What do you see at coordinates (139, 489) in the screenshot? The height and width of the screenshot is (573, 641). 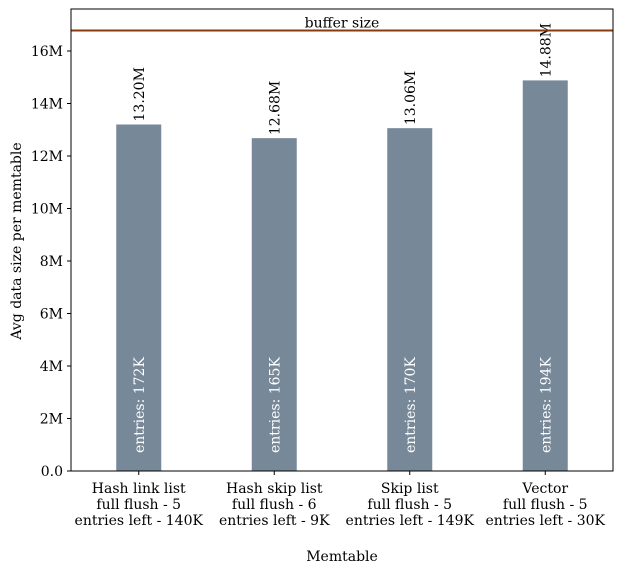 I see `x-tick-label: Hash link list` at bounding box center [139, 489].